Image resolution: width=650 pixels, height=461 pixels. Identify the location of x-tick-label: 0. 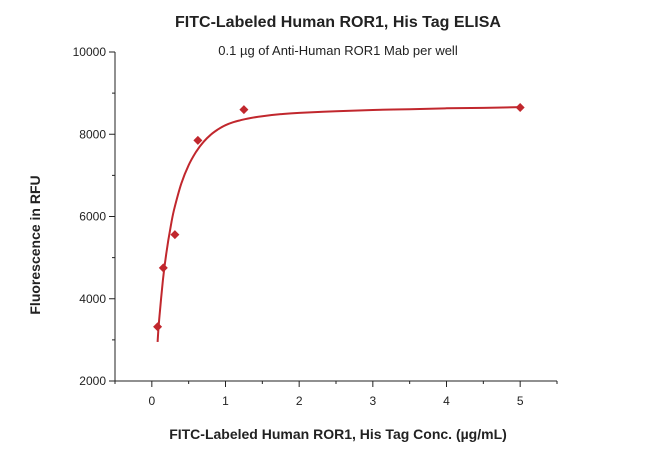
(151, 401).